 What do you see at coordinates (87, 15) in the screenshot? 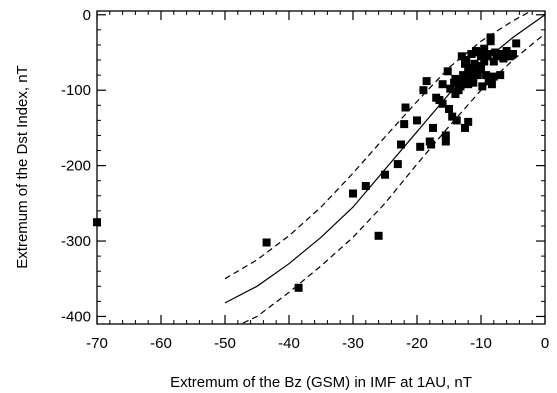
I see `y-tick-label: 0` at bounding box center [87, 15].